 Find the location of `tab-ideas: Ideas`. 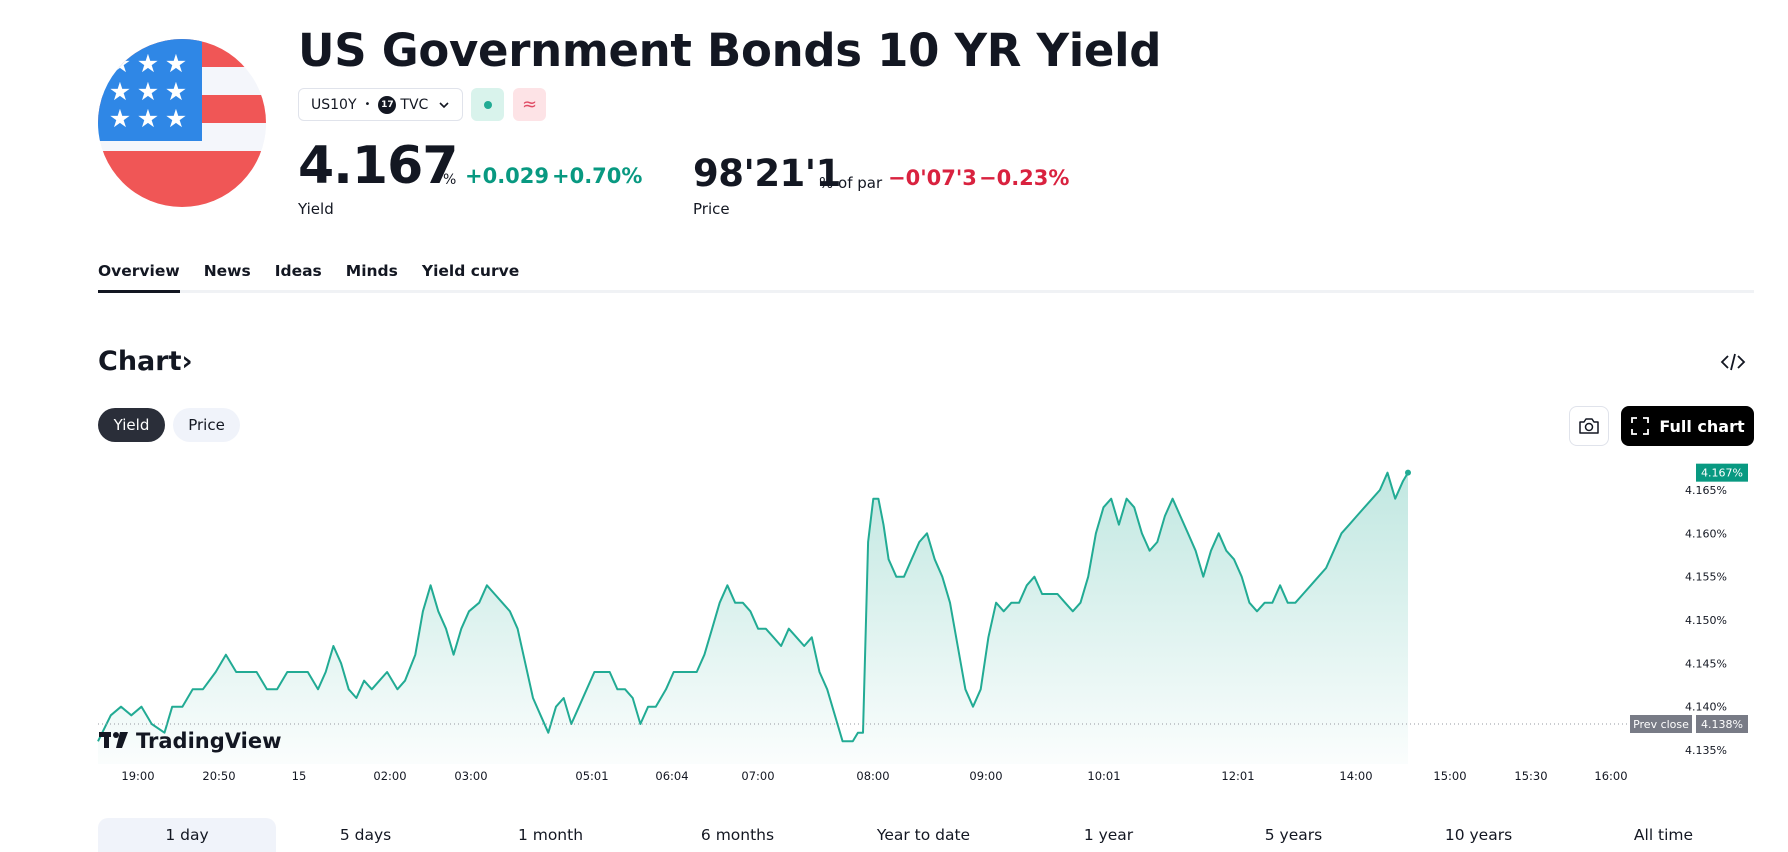

tab-ideas: Ideas is located at coordinates (298, 271).